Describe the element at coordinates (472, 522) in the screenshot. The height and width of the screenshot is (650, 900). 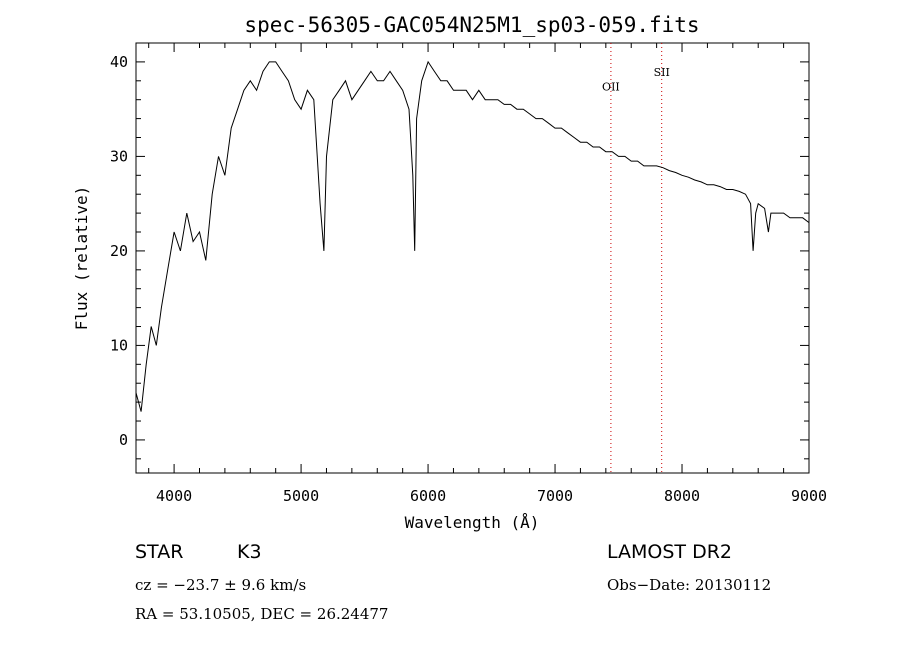
I see `x-axis-label: Wavelength (Å)` at that location.